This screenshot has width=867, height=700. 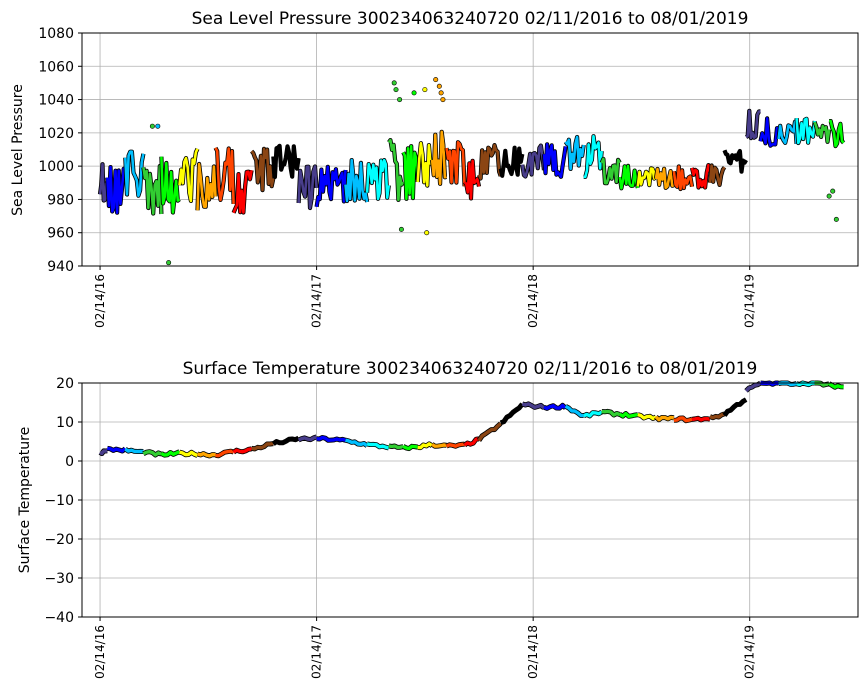 I want to click on temperature-x-axis: 02/14/16 02/14/17 02/14/18 02/14/19, so click(x=425, y=648).